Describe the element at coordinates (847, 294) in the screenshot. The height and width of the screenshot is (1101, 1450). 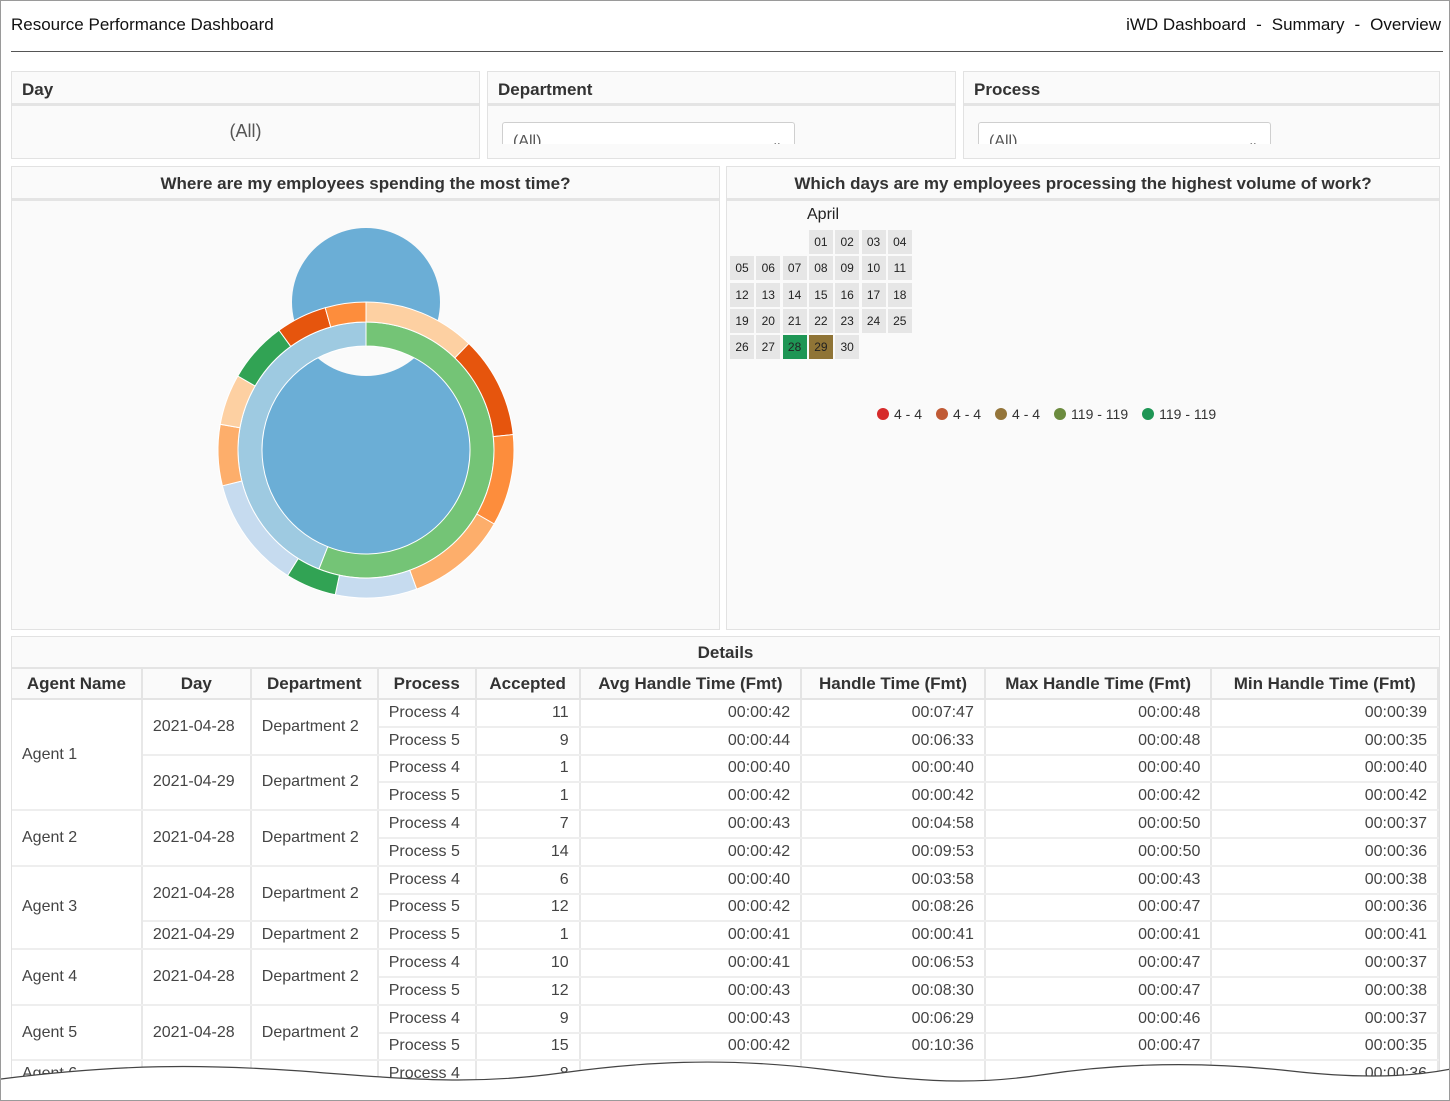
I see `calendar-day-16: 16` at that location.